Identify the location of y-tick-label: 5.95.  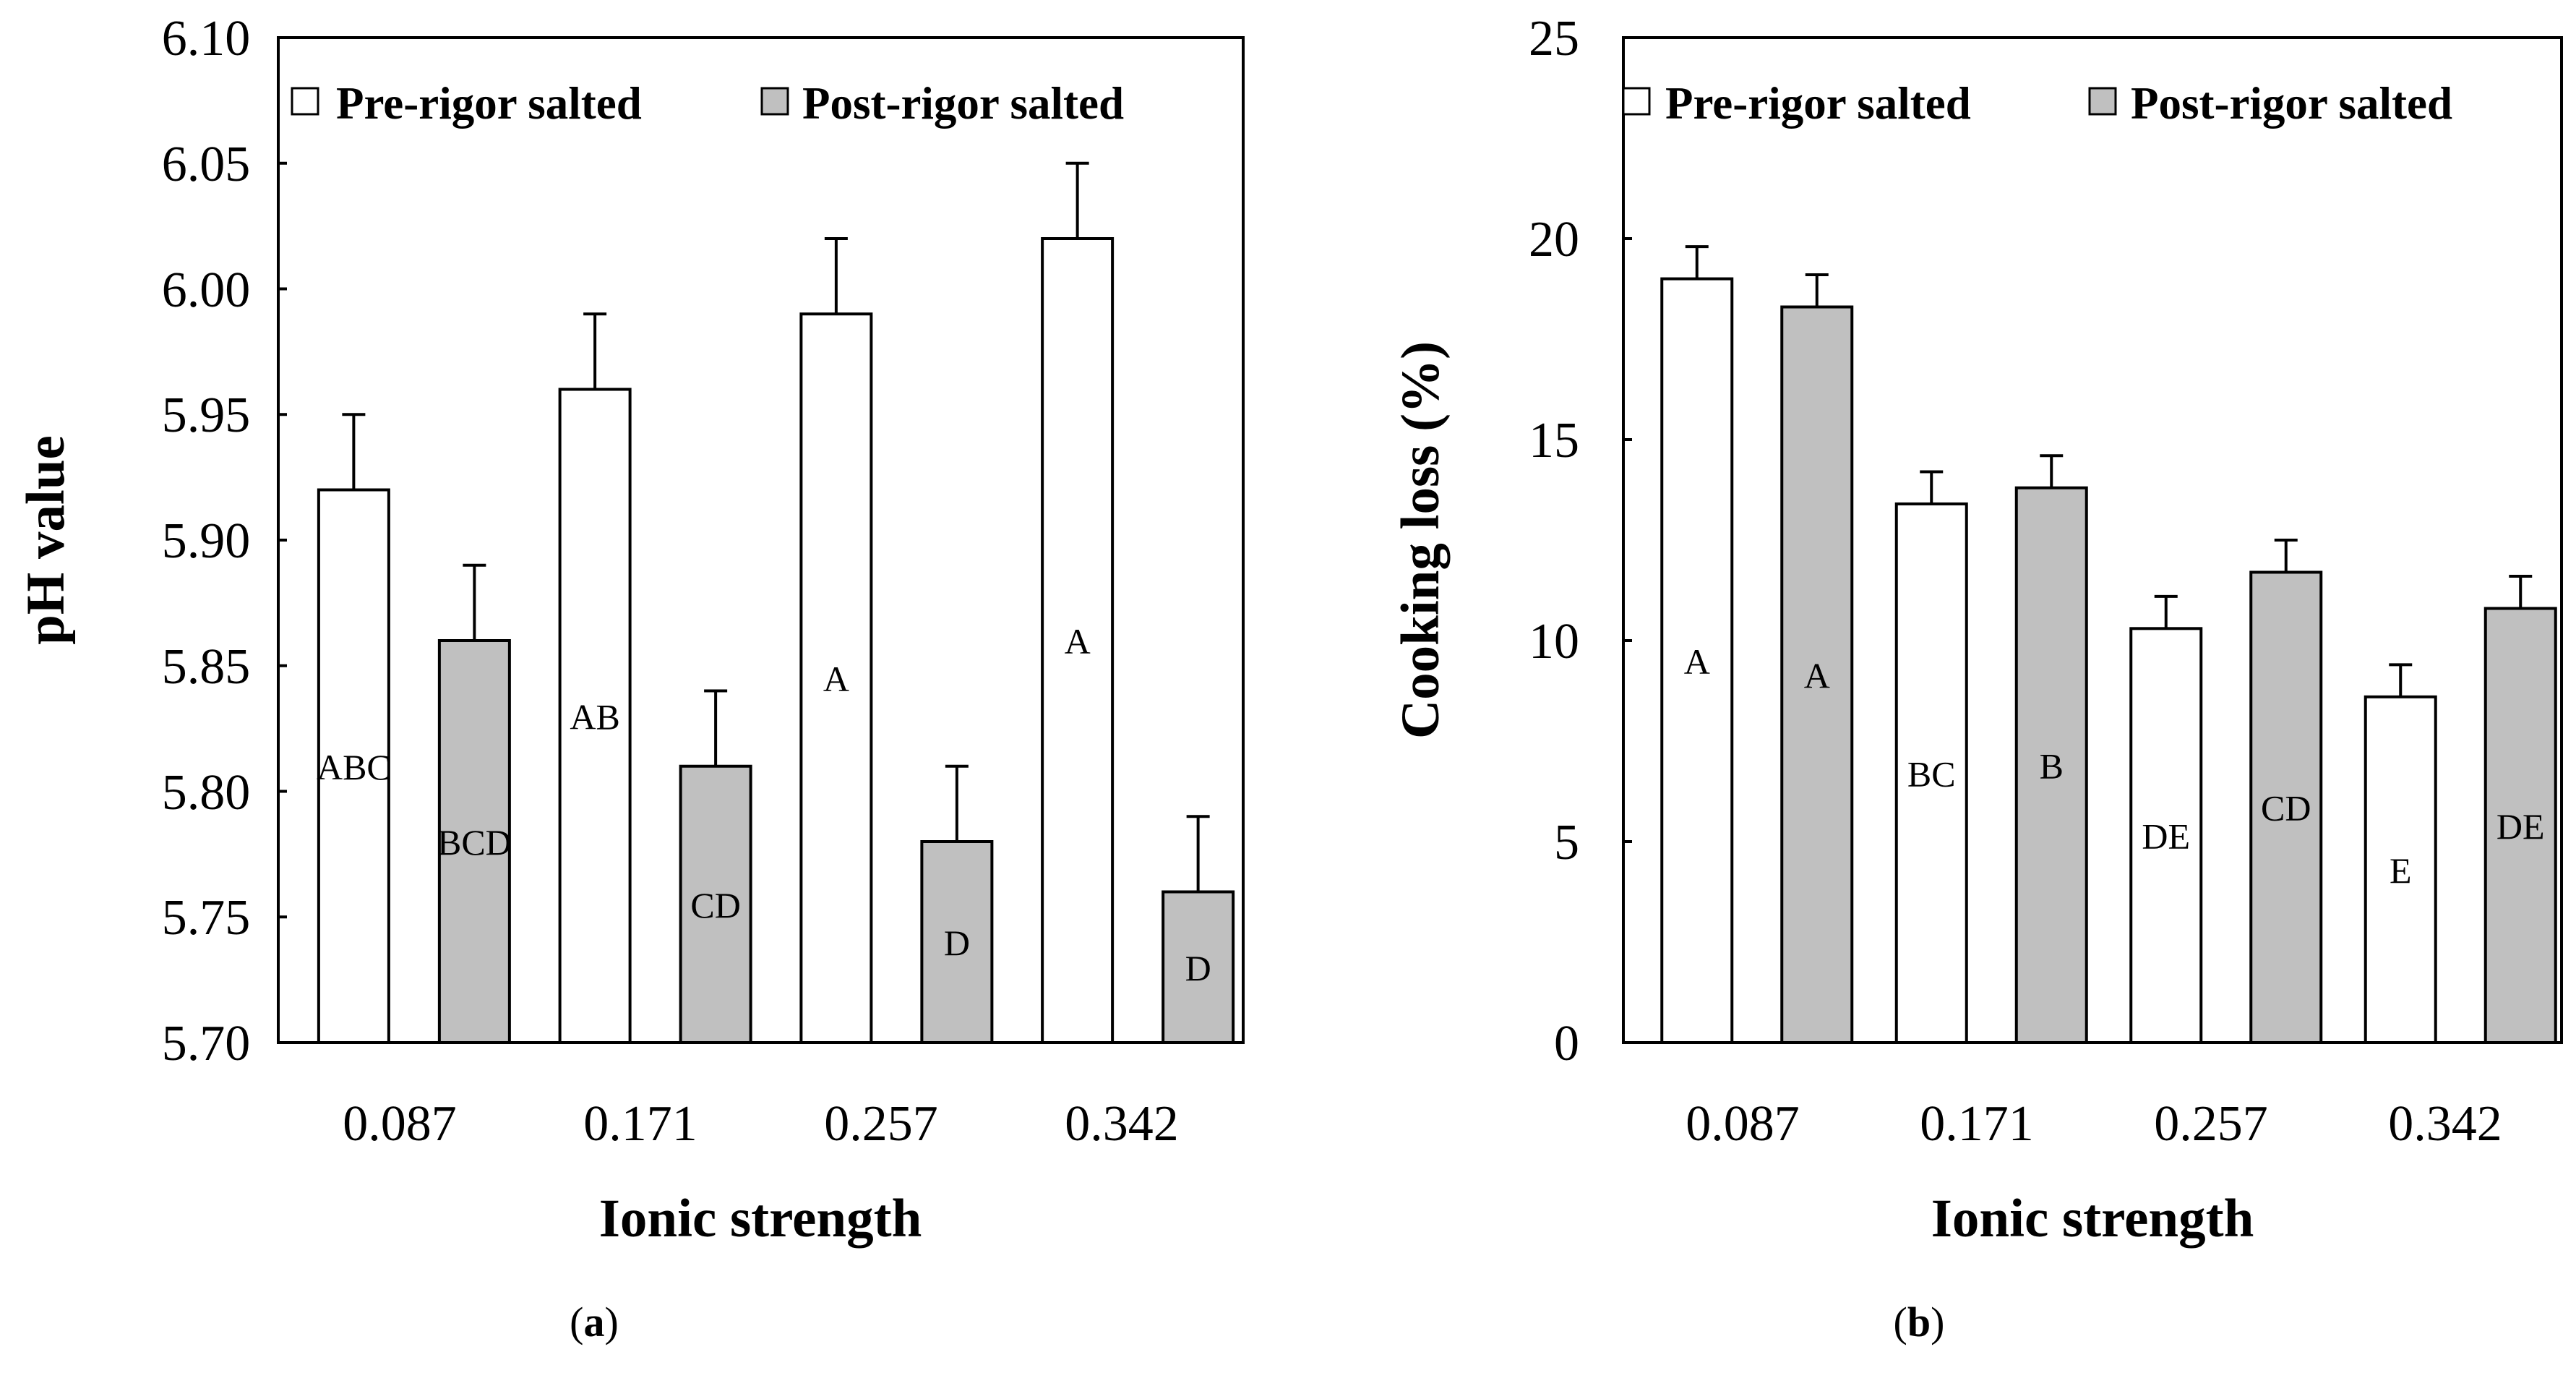
(207, 415).